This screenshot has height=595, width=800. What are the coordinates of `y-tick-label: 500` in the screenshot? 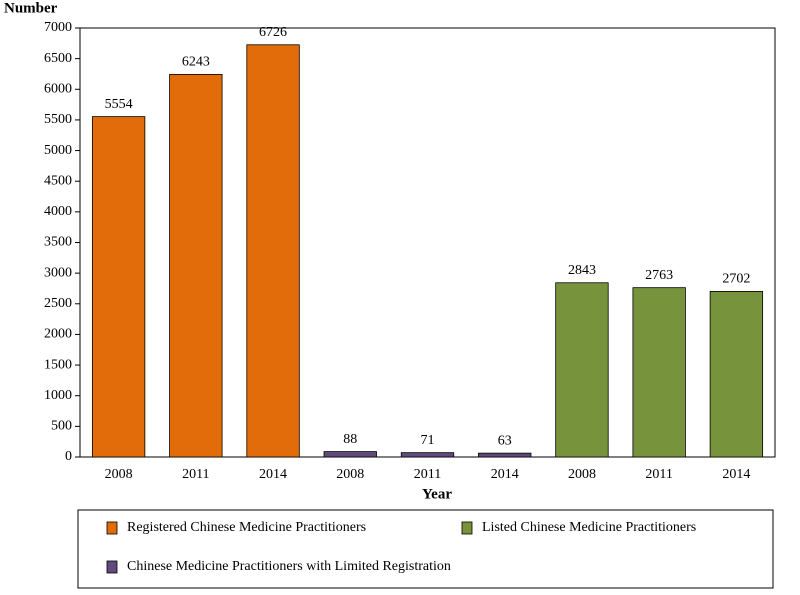 It's located at (61, 426).